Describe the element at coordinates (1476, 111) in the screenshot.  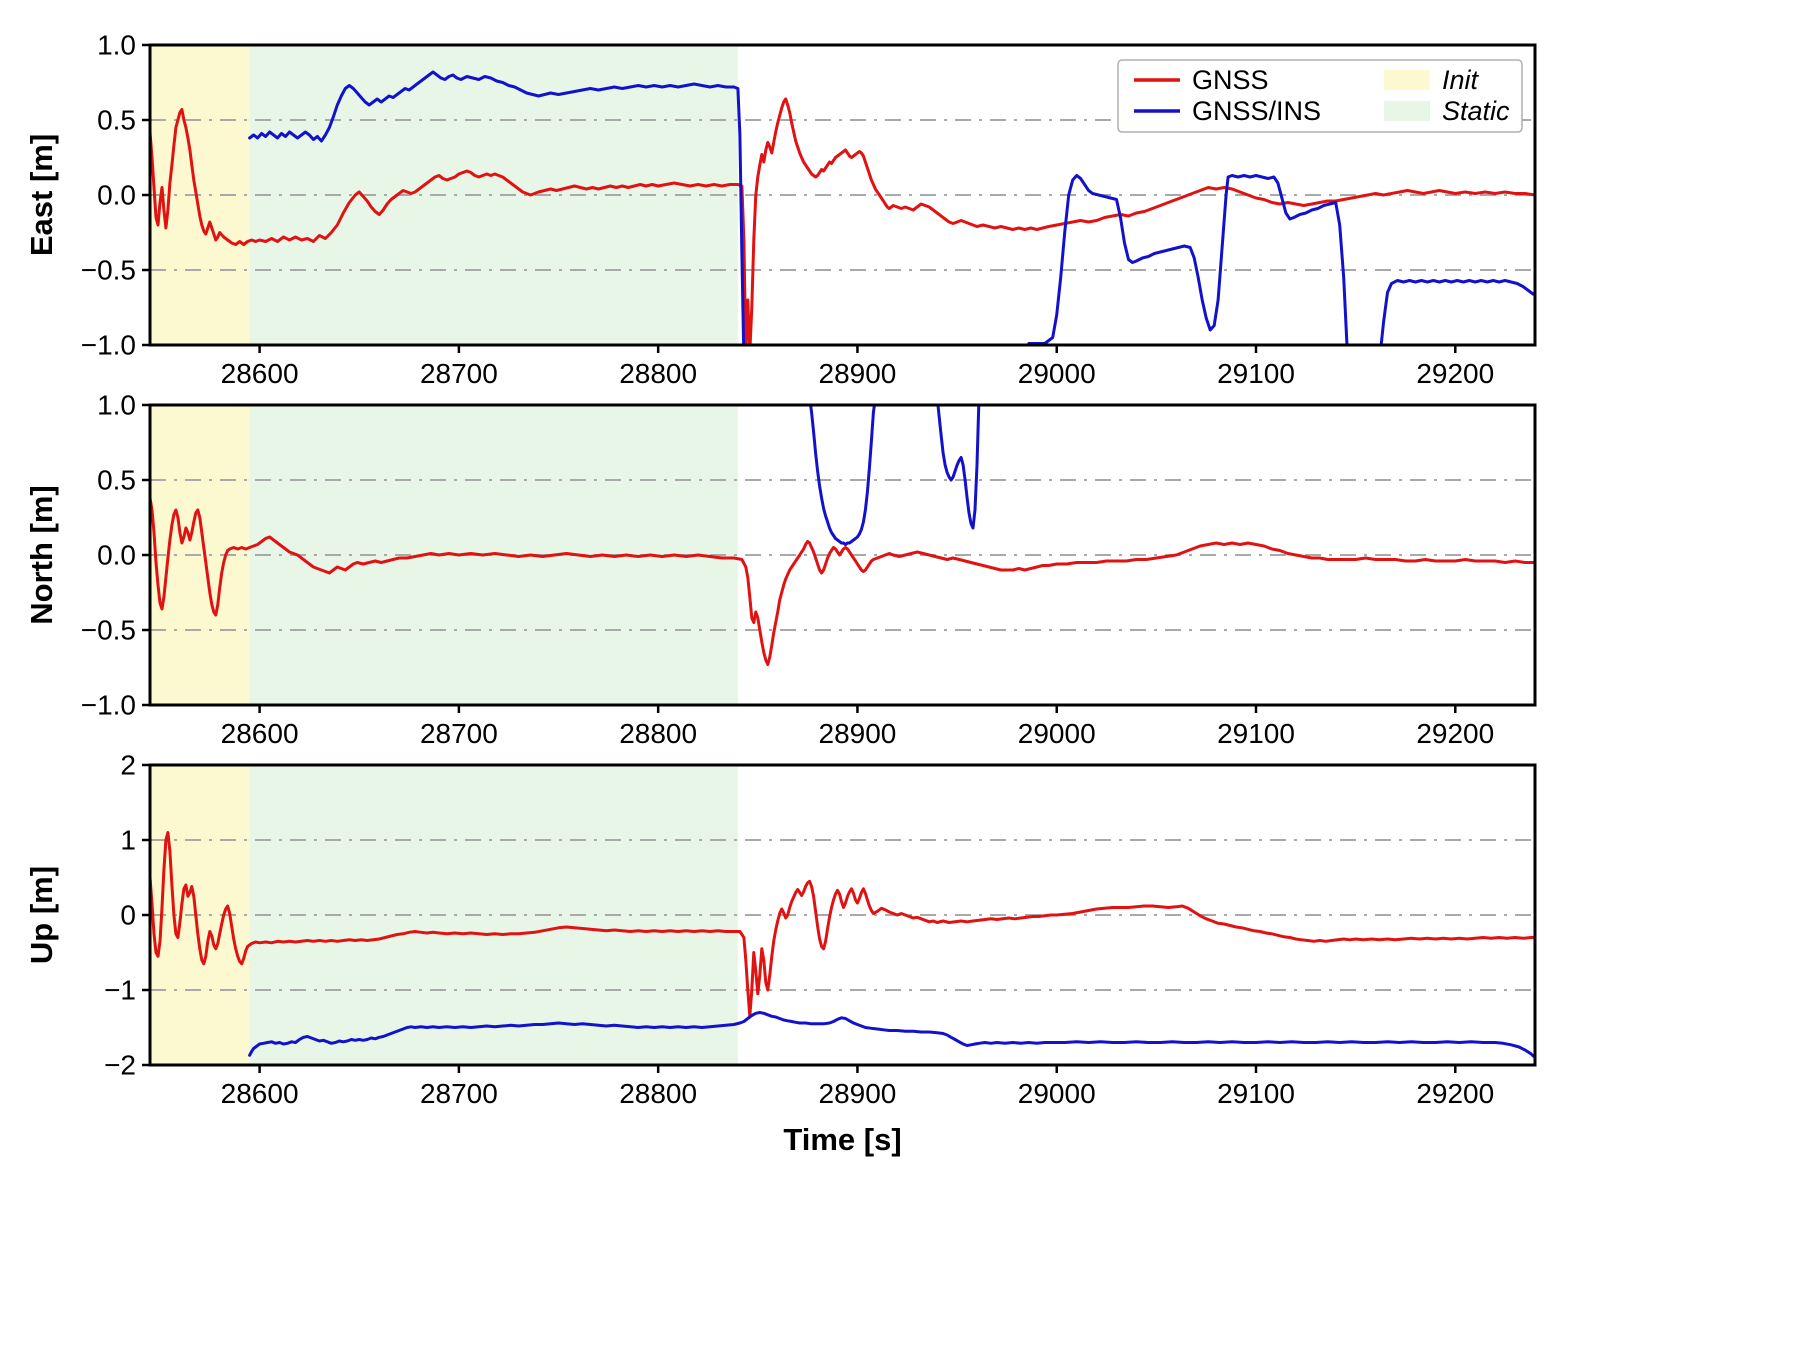
I see `legend-label: Static` at that location.